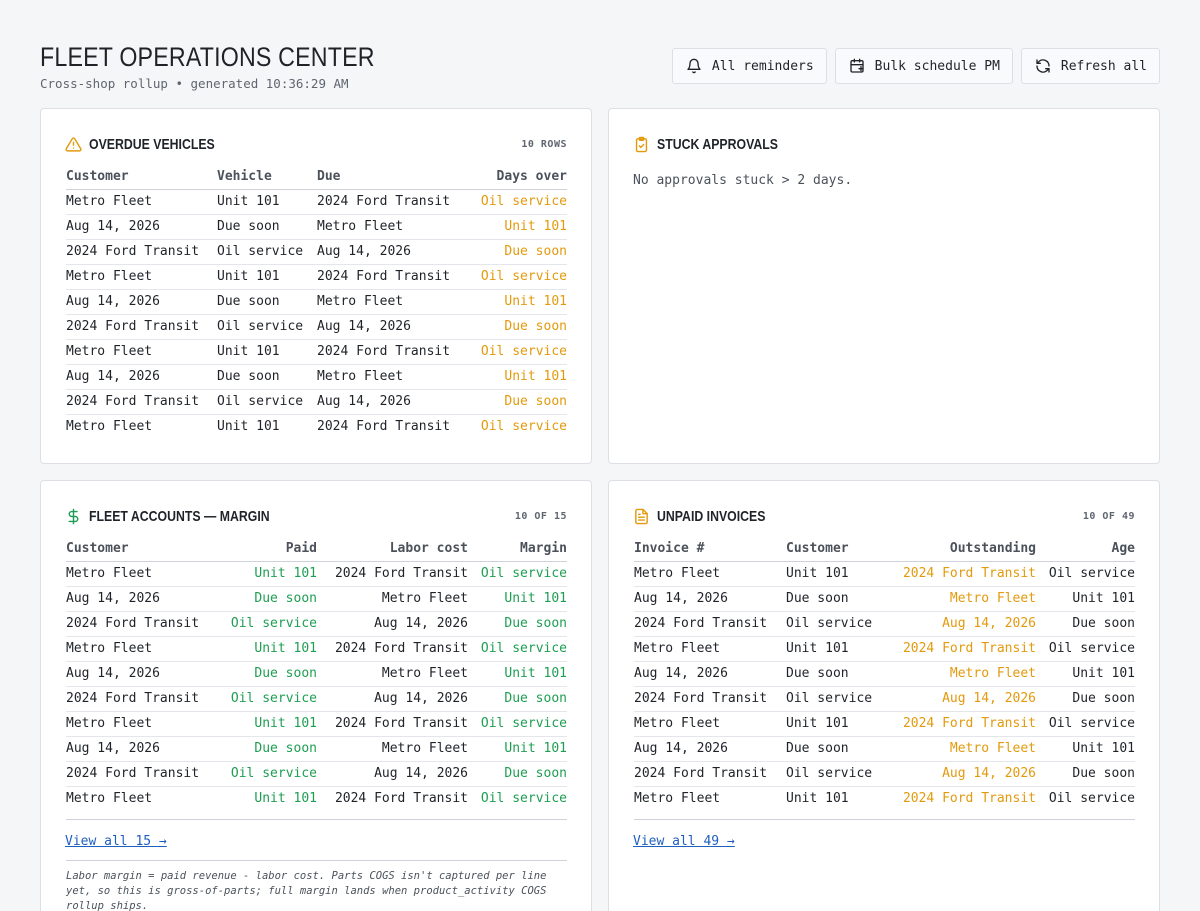  What do you see at coordinates (923, 66) in the screenshot?
I see `bulk-schedule-pm-button: Bulk schedule PM` at bounding box center [923, 66].